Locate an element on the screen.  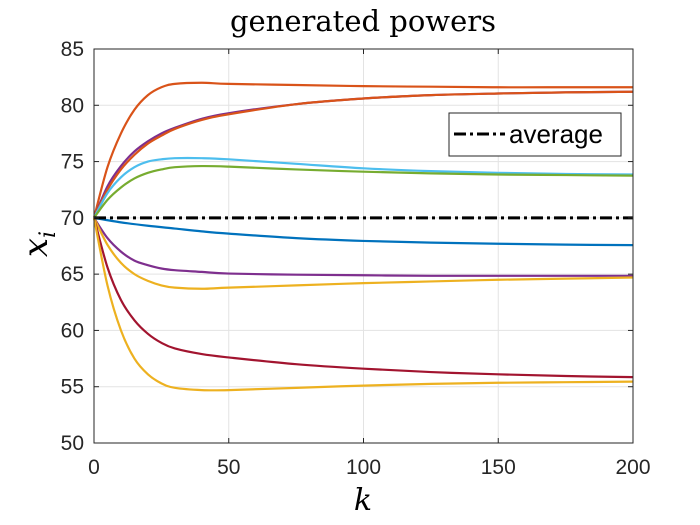
y-tick-label: 70 is located at coordinates (72, 218).